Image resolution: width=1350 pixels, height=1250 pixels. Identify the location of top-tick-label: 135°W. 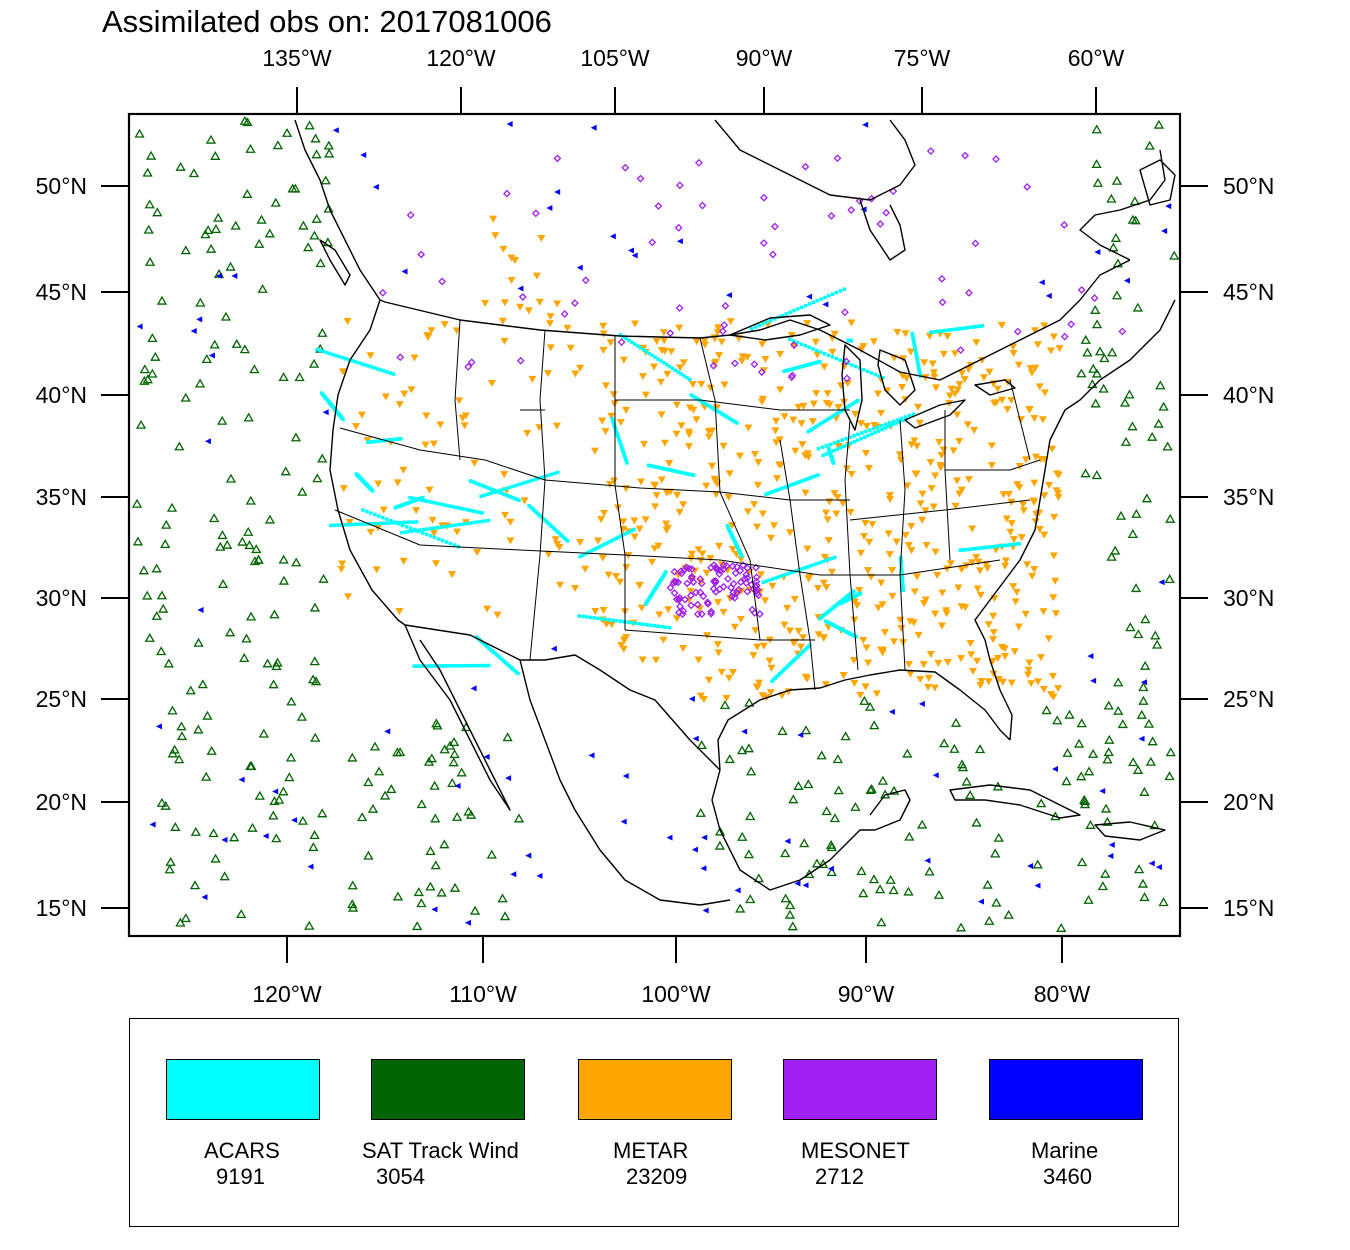
(297, 58).